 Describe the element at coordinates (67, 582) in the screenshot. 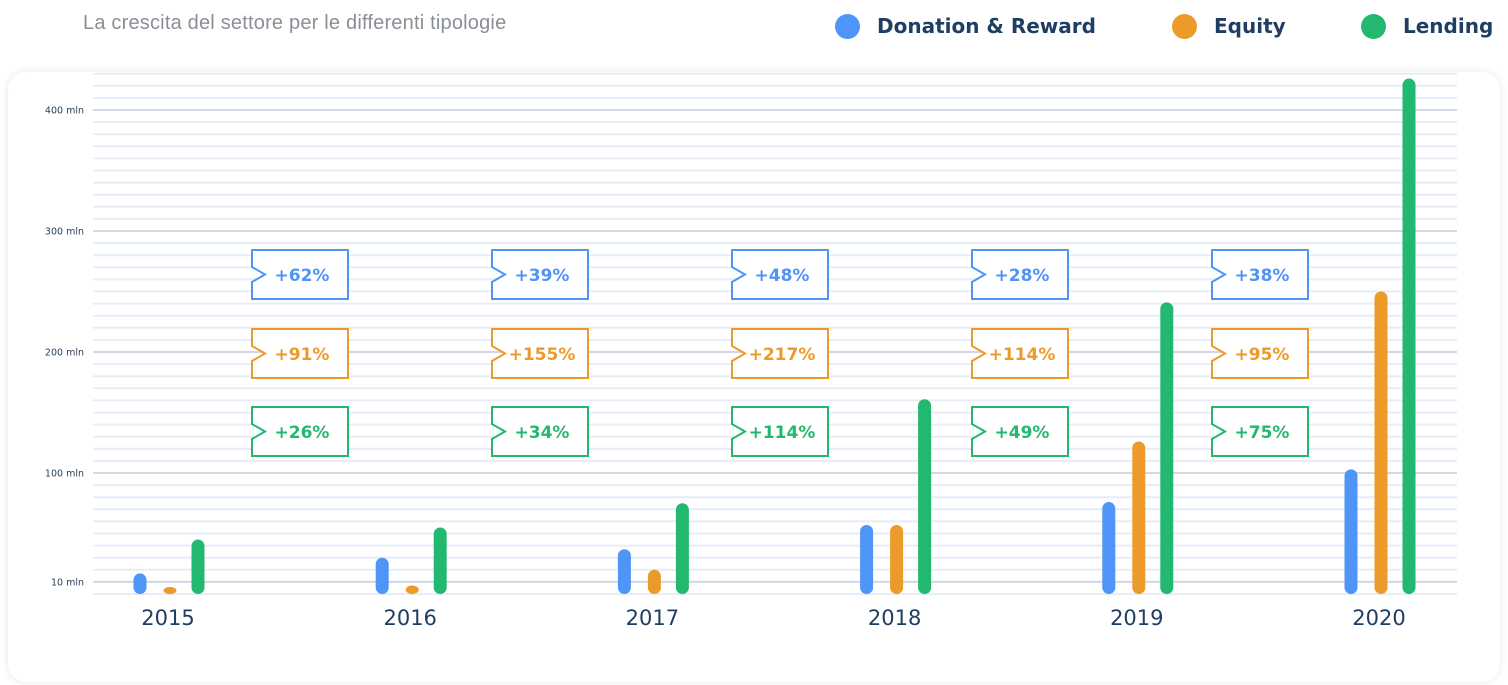

I see `y-tick-label: 10 mln` at that location.